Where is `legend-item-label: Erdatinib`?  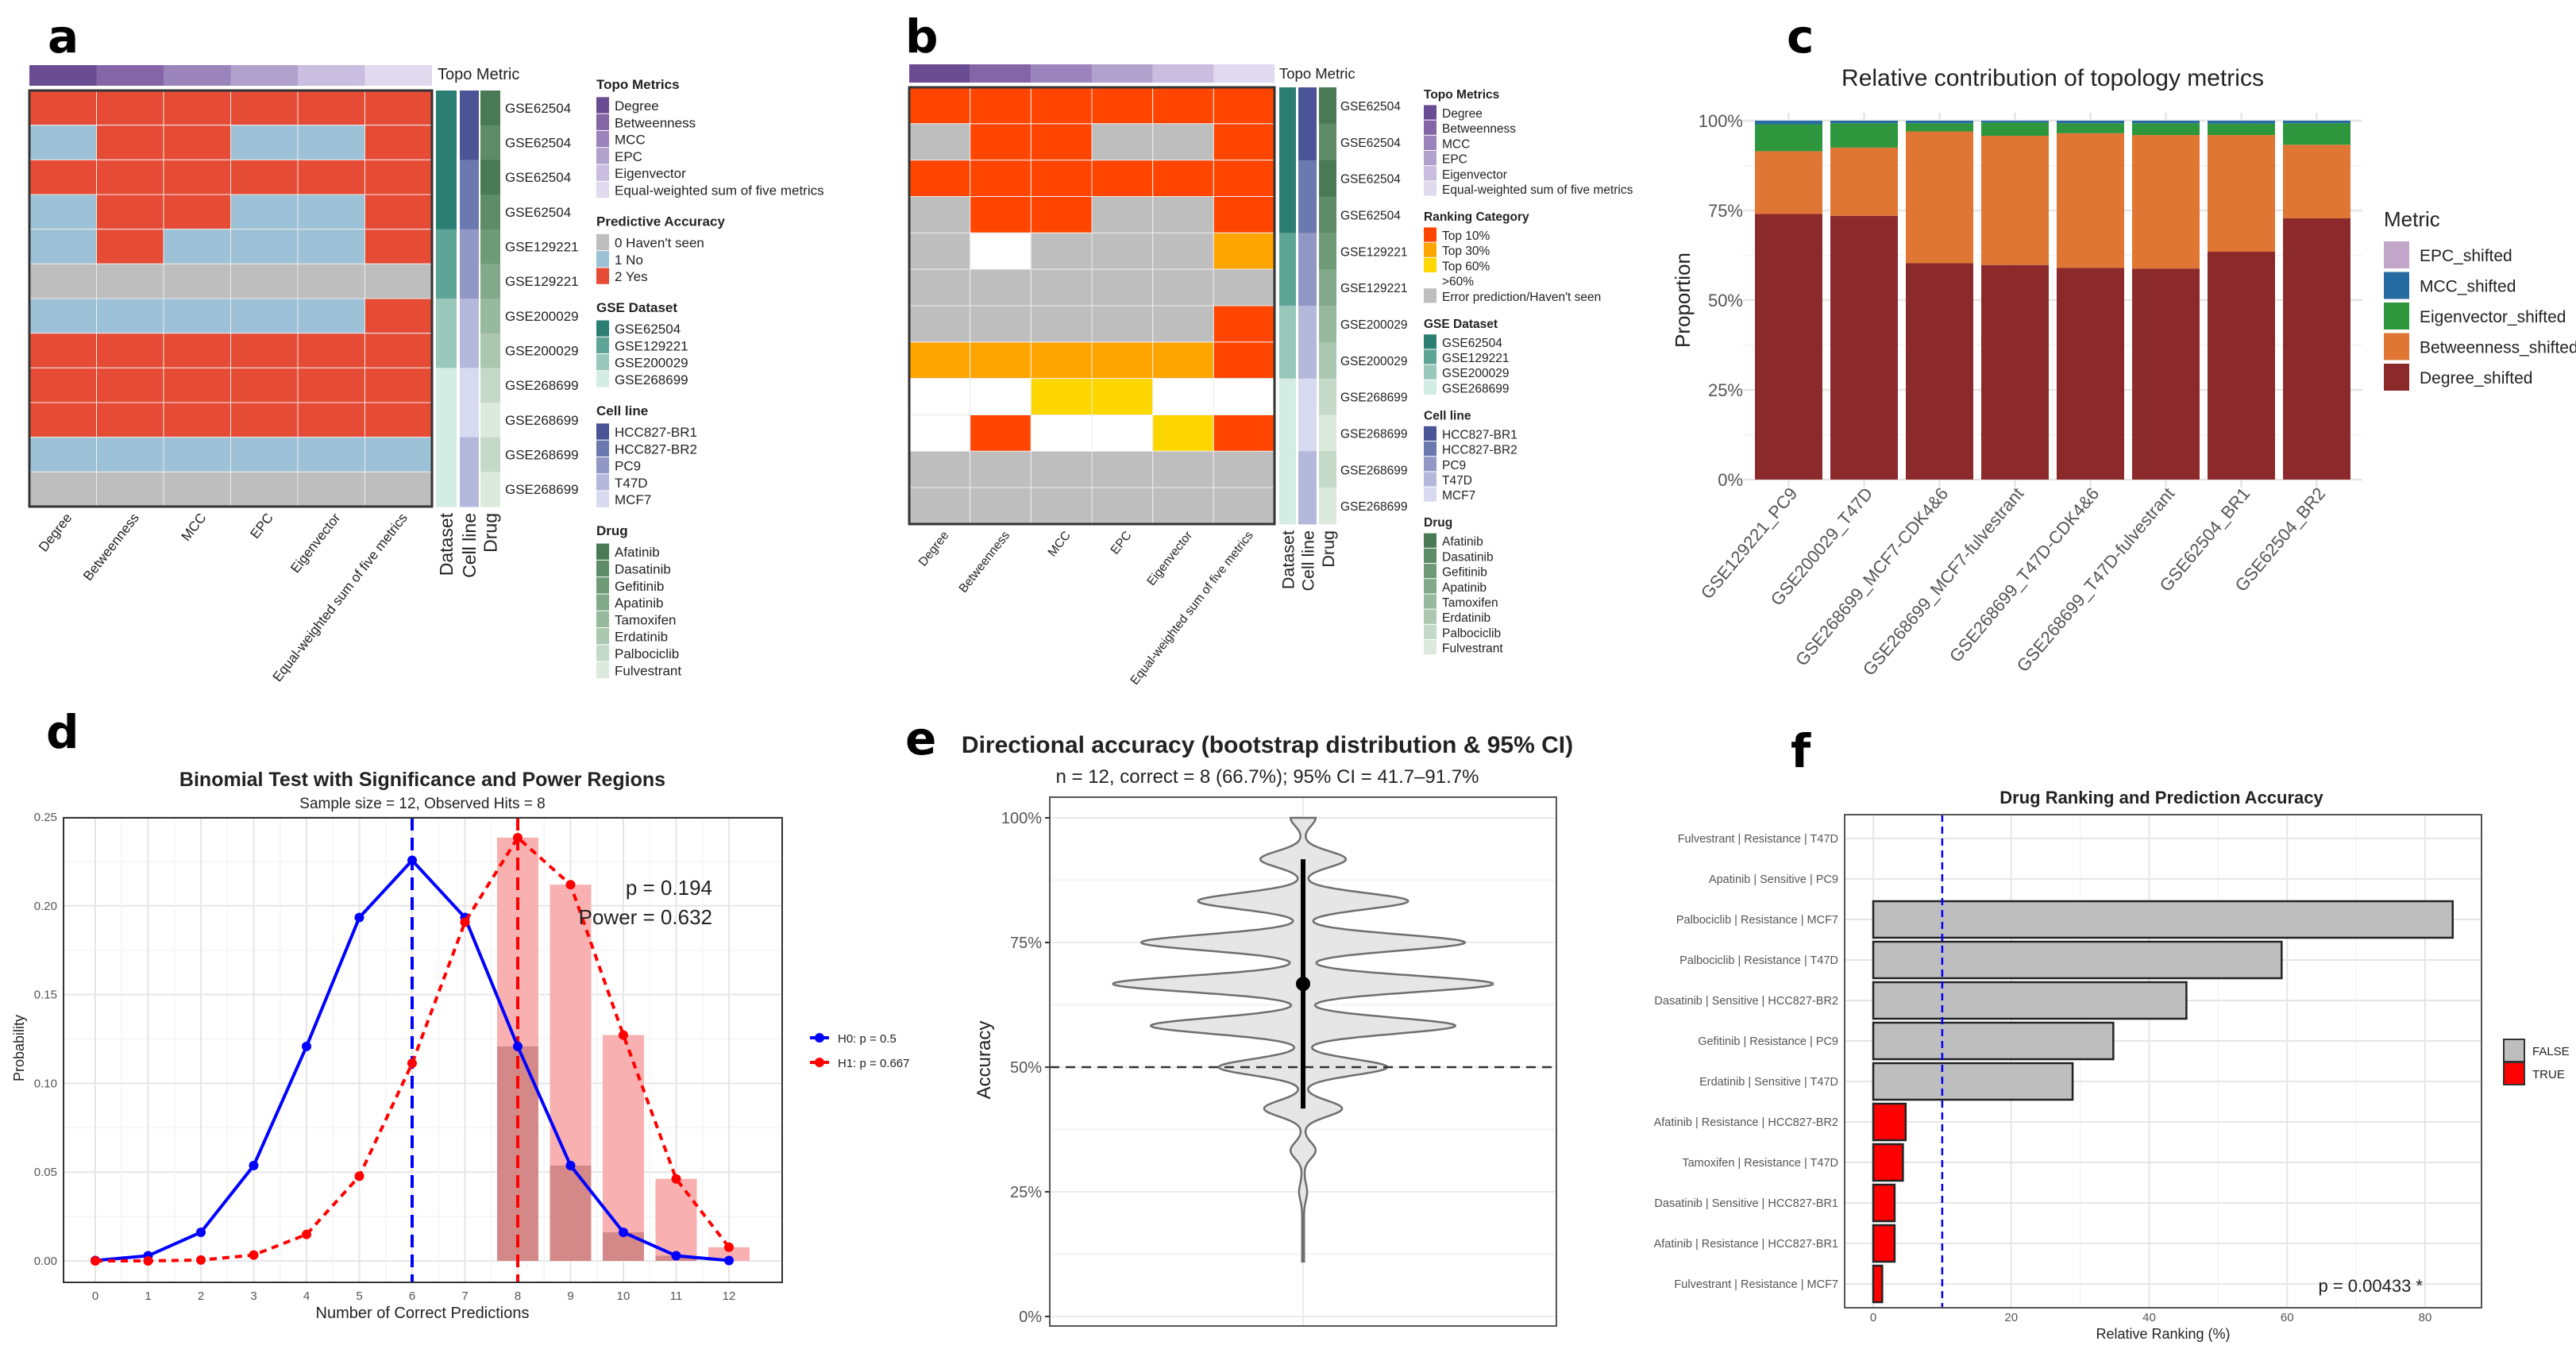 legend-item-label: Erdatinib is located at coordinates (1466, 618).